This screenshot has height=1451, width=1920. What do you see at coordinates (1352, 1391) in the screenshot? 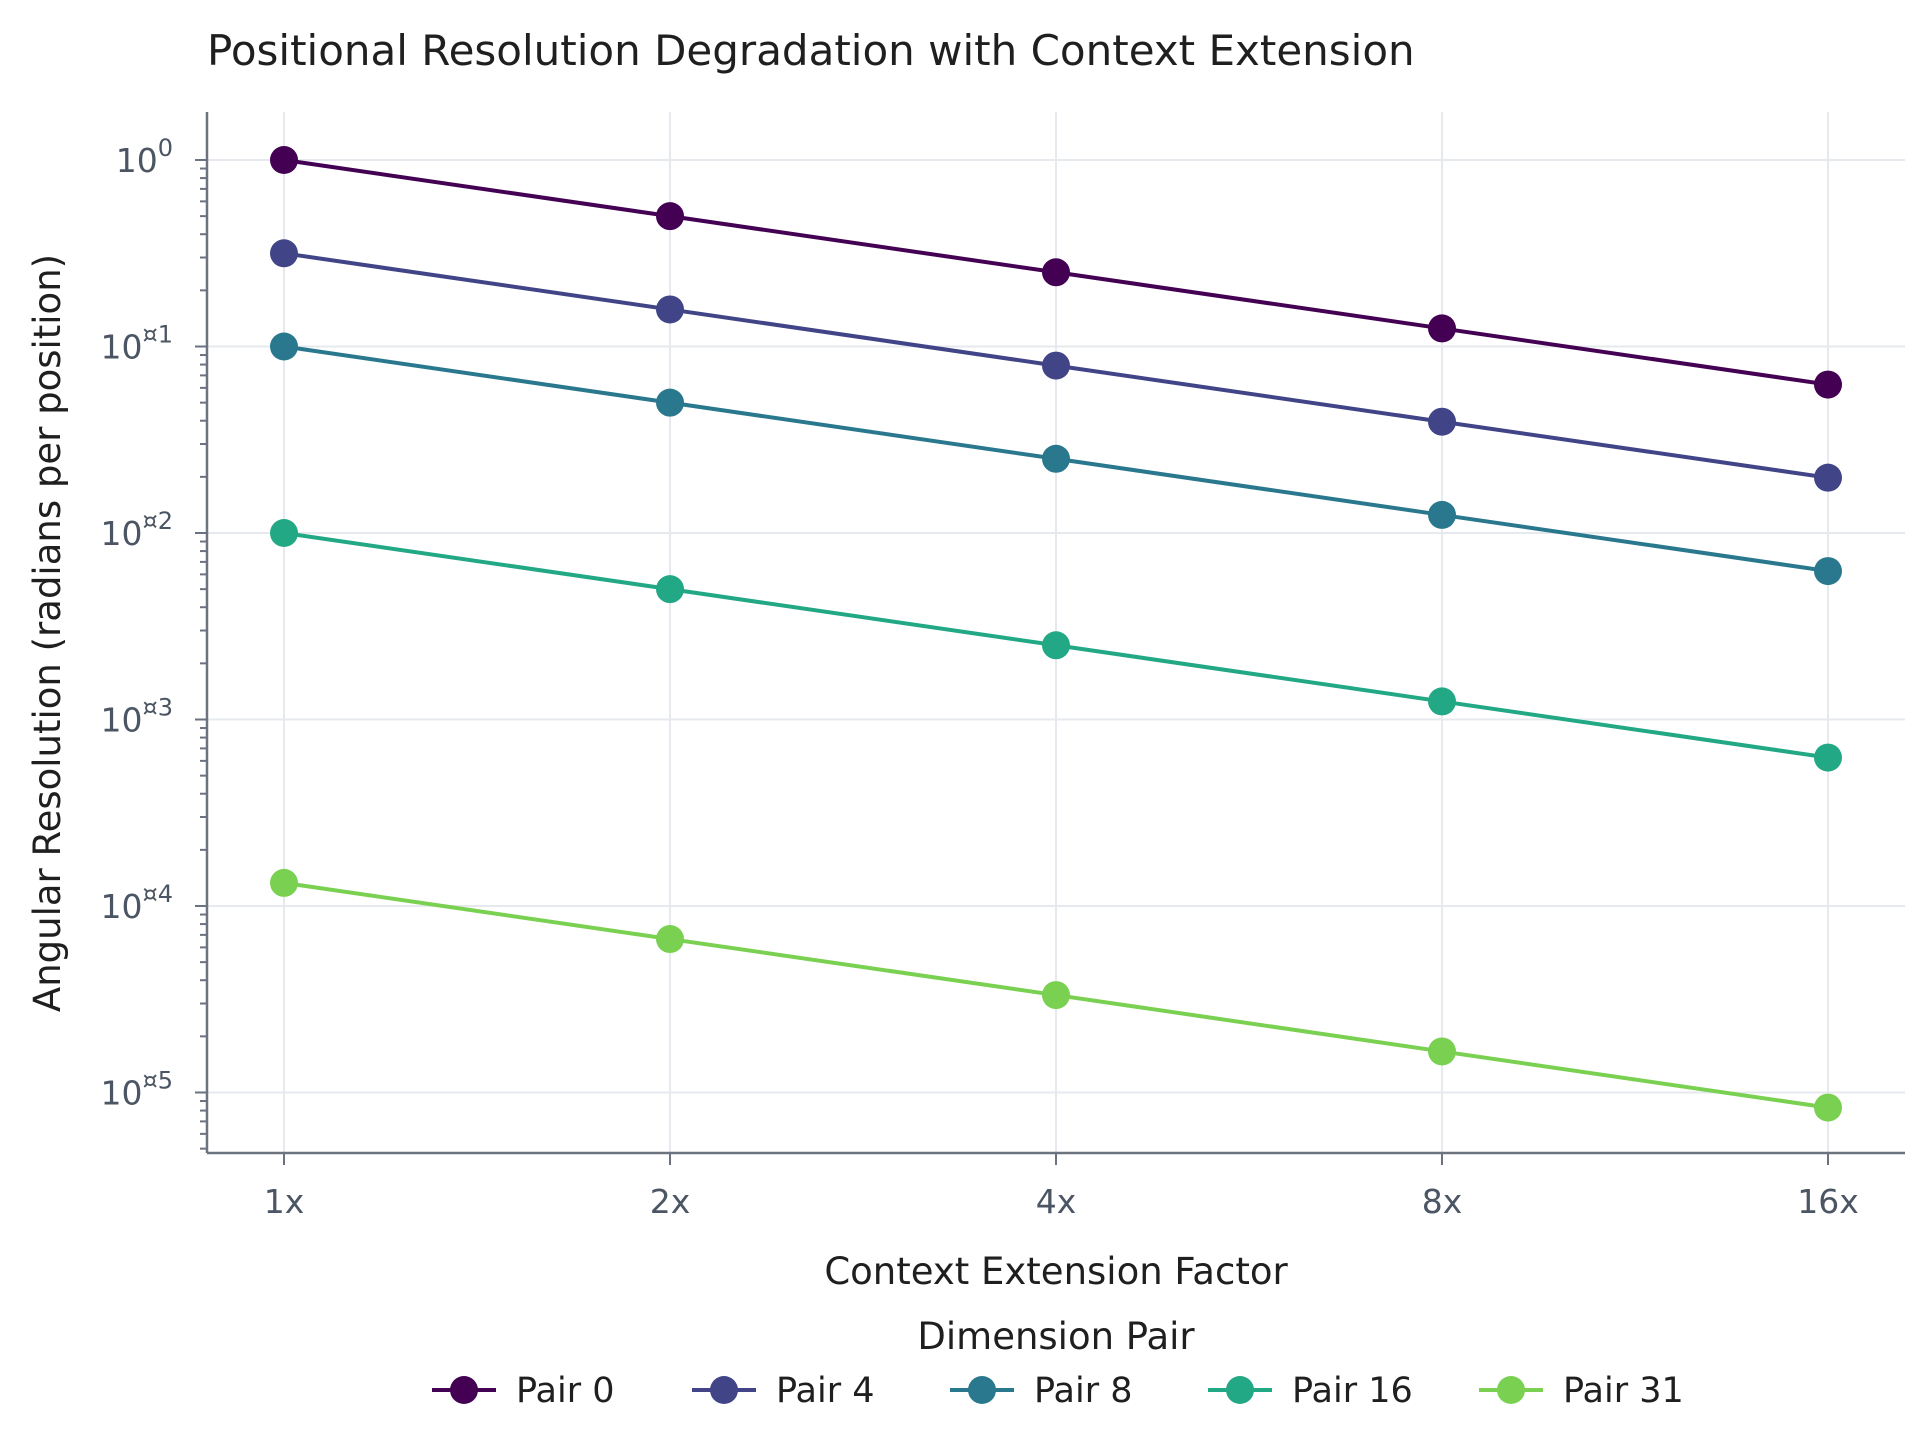
I see `legend-label: Pair 16` at bounding box center [1352, 1391].